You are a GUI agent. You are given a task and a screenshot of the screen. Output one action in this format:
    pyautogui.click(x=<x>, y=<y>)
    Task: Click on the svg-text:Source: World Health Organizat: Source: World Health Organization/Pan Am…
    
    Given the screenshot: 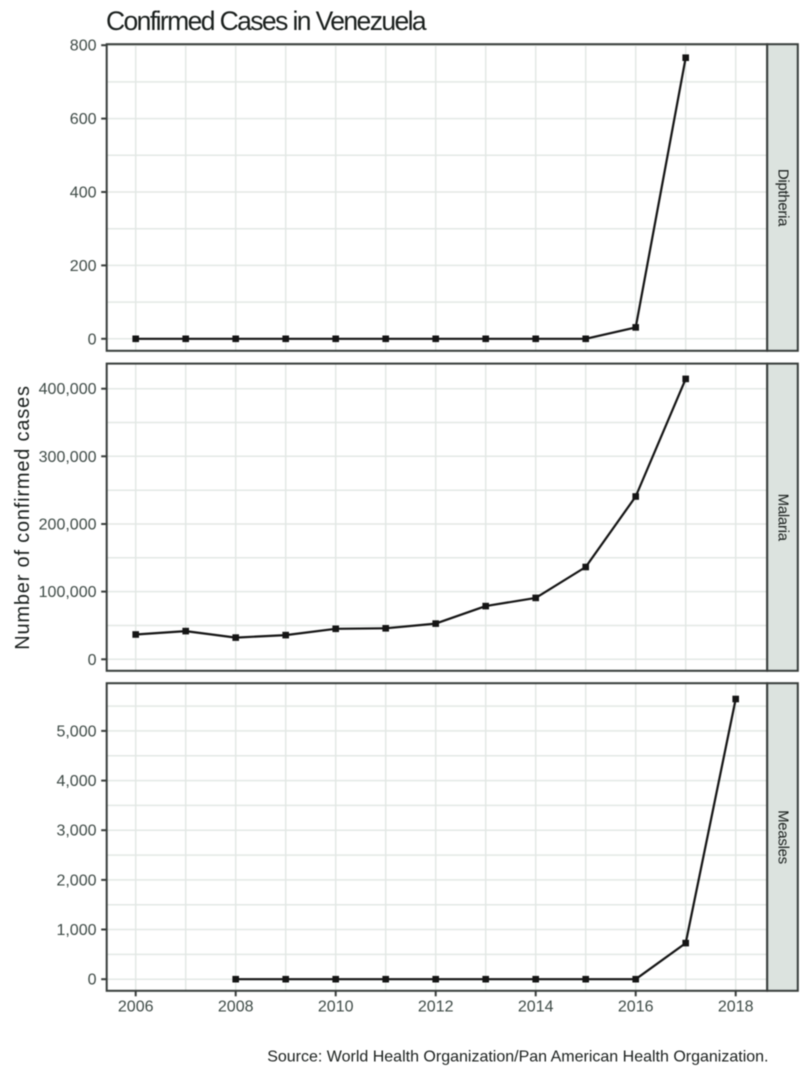 What is the action you would take?
    pyautogui.click(x=517, y=1057)
    